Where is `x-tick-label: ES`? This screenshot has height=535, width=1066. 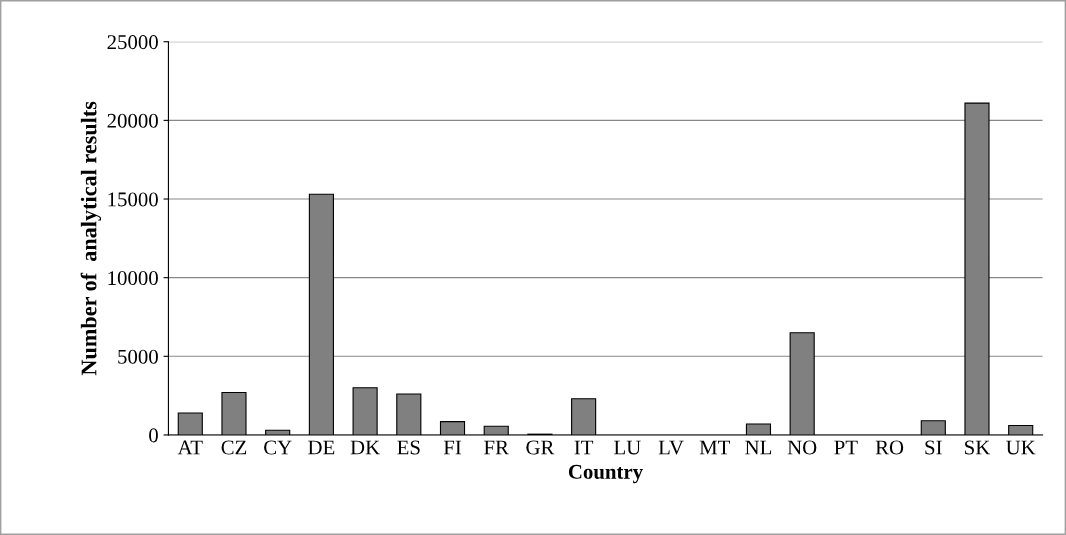
x-tick-label: ES is located at coordinates (408, 447).